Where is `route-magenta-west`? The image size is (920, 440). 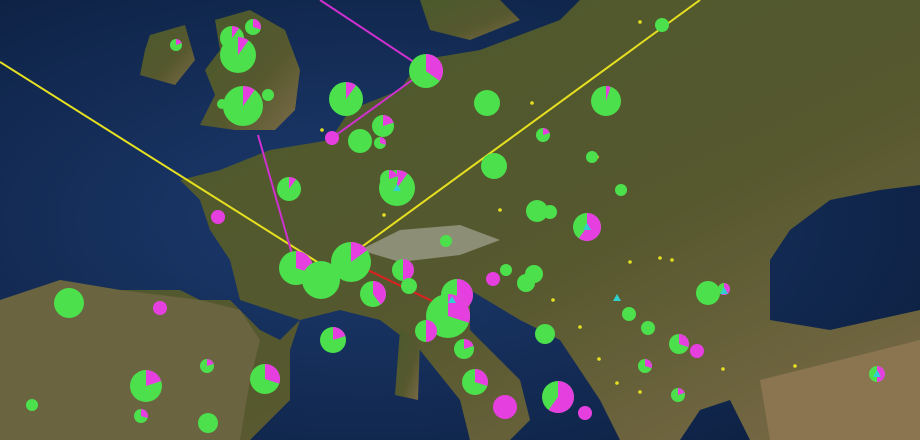
route-magenta-west is located at coordinates (277, 201).